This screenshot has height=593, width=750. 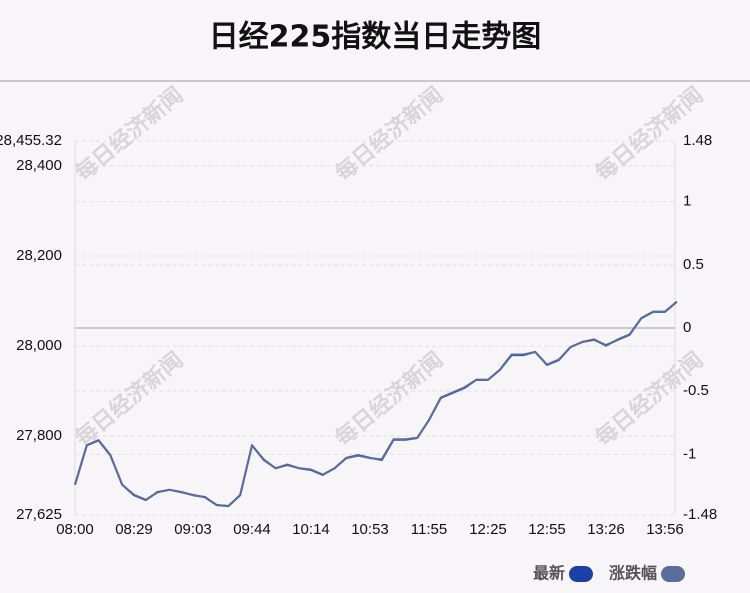 I want to click on y2-tick-label: -1.48, so click(x=700, y=514).